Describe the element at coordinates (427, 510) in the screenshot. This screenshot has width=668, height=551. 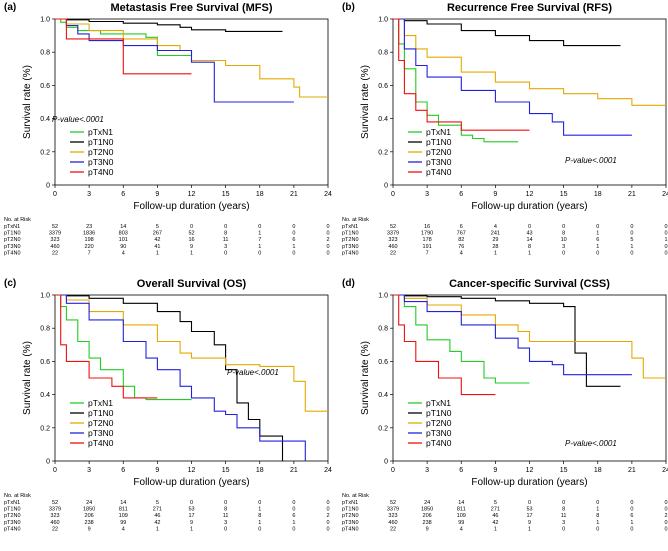
I see `at-risk-value: 1850` at that location.